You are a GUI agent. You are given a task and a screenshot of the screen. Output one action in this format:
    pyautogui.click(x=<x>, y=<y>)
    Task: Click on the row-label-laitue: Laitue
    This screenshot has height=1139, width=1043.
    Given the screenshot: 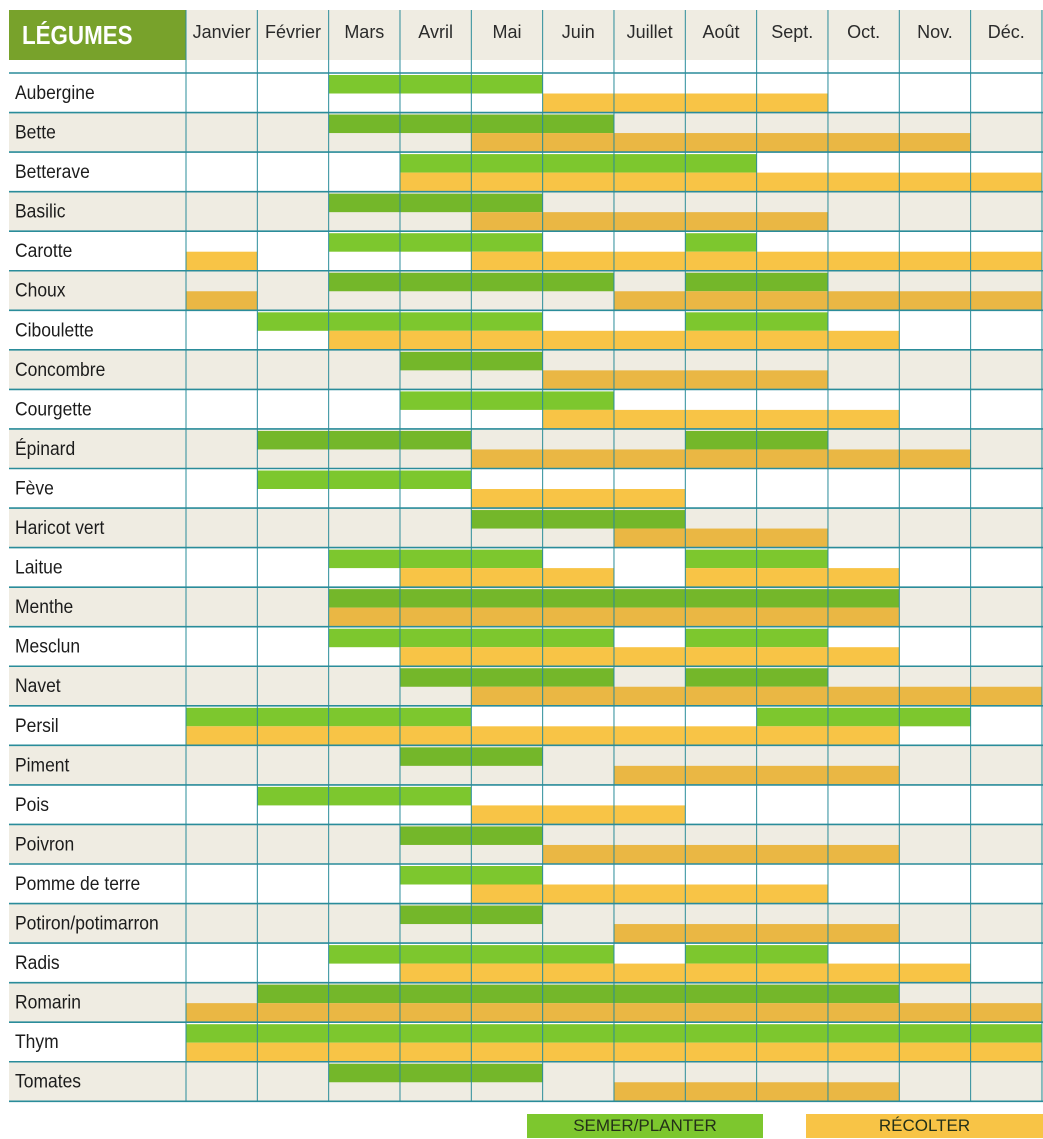 What is the action you would take?
    pyautogui.click(x=39, y=567)
    